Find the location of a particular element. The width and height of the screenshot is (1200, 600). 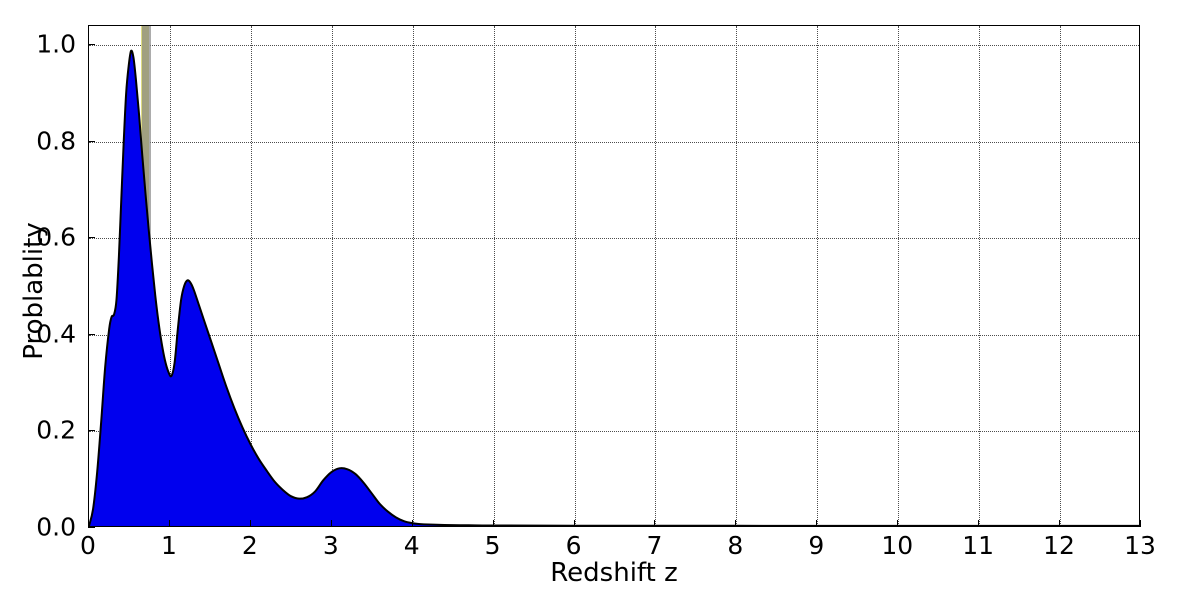

x-tick-label: 0 is located at coordinates (88, 545).